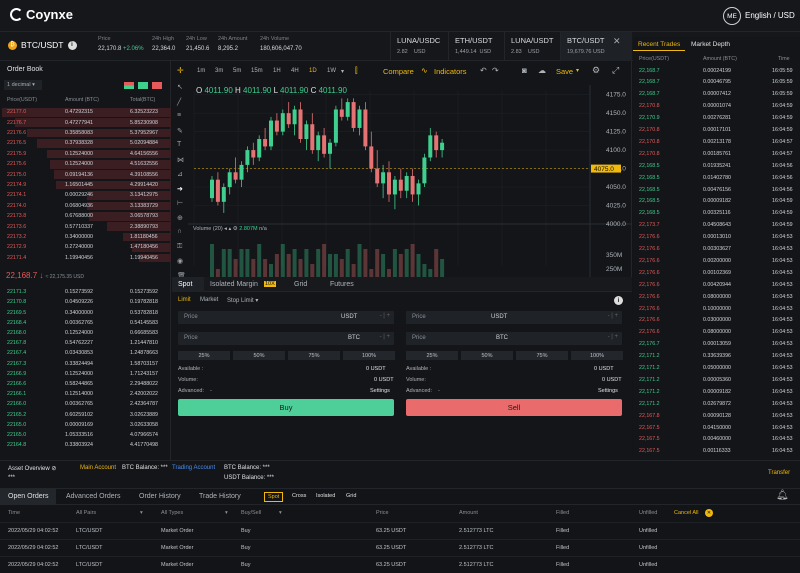  I want to click on market-tab-eth-usdt: ETH/USDT 1,449.14 USD, so click(476, 46).